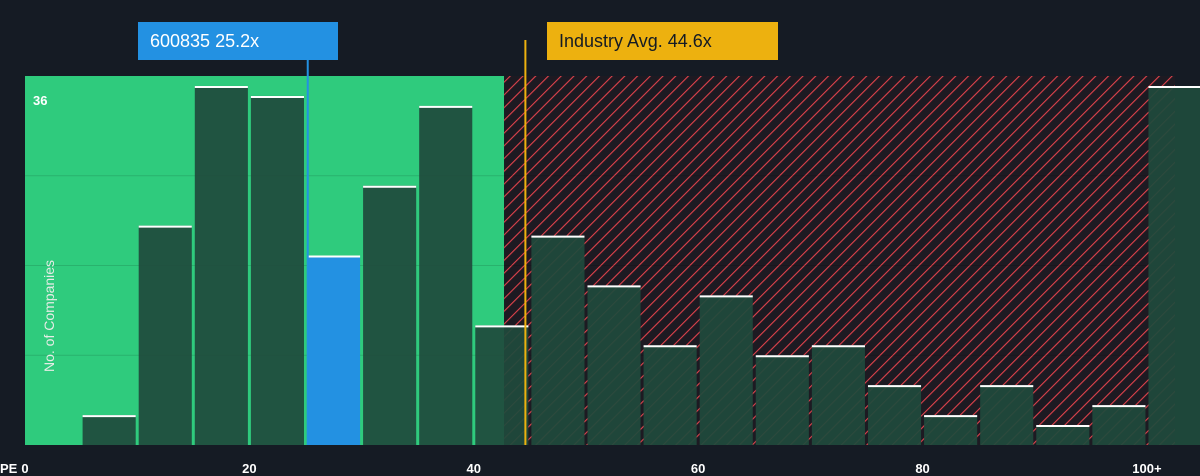 This screenshot has height=476, width=1200. Describe the element at coordinates (238, 41) in the screenshot. I see `company-pe-callout: 600835 25.2x` at that location.